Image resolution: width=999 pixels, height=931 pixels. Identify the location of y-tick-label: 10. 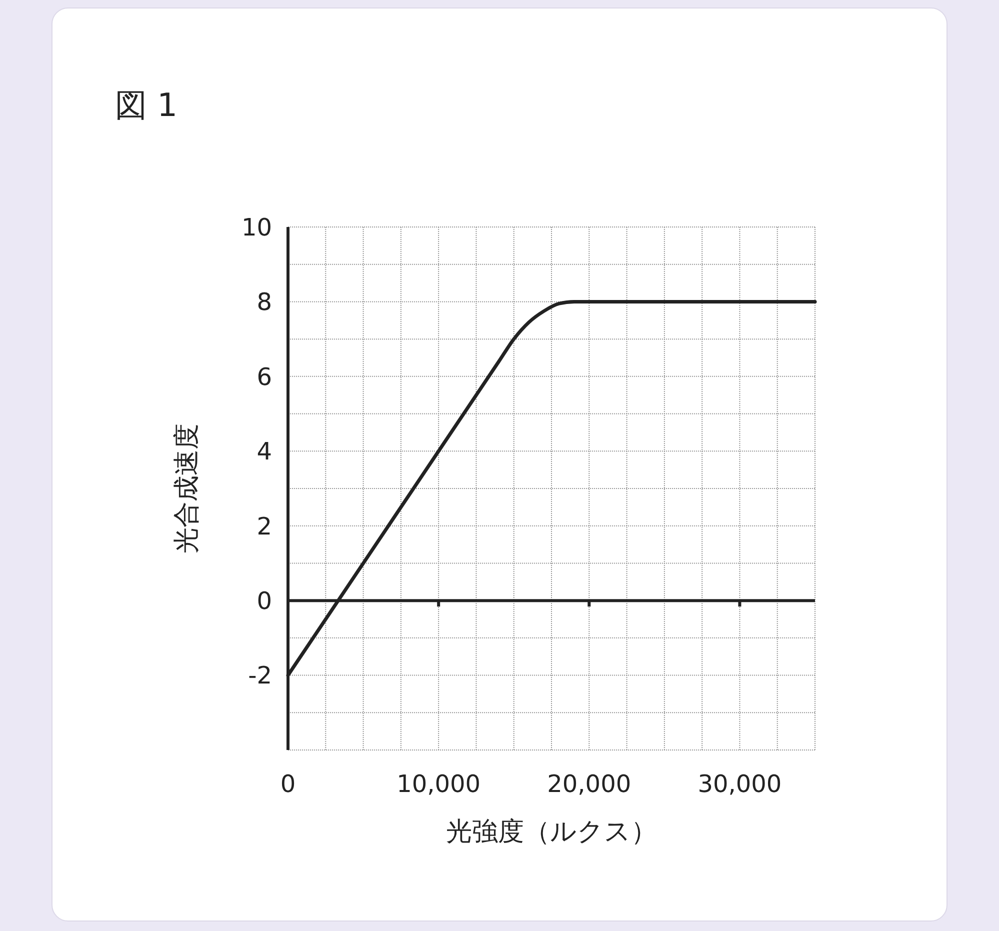
(256, 227).